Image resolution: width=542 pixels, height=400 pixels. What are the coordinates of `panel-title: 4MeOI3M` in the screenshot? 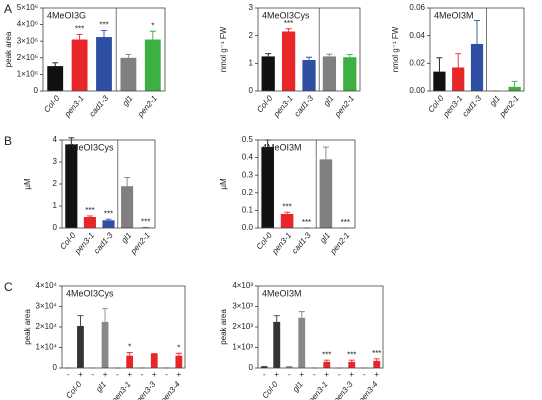 It's located at (454, 15).